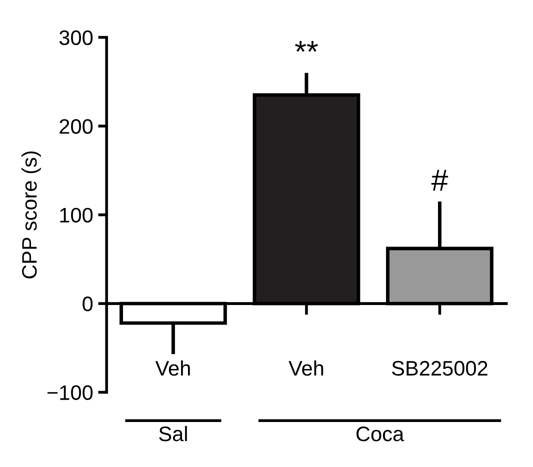 The image size is (533, 467). I want to click on y-tick-label: 300, so click(76, 38).